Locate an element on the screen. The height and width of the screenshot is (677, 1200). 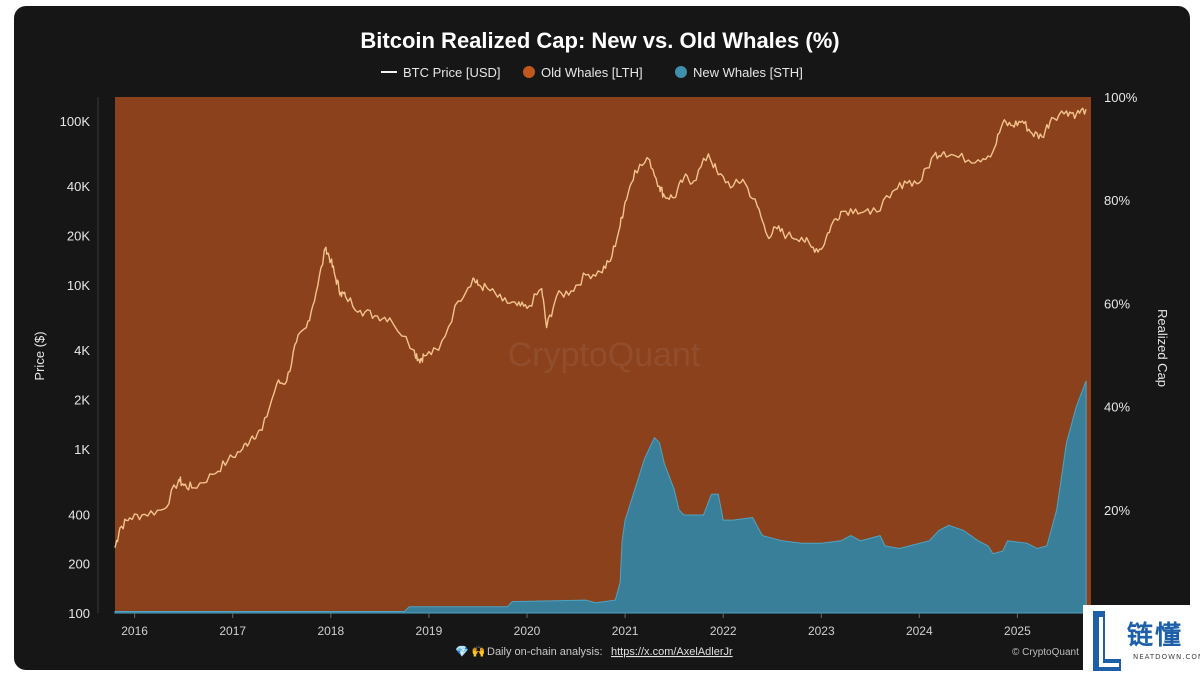
left-axis-ticks: 100K 40K 20K 10K 4K 2K 1K 400 200 100 is located at coordinates (75, 367).